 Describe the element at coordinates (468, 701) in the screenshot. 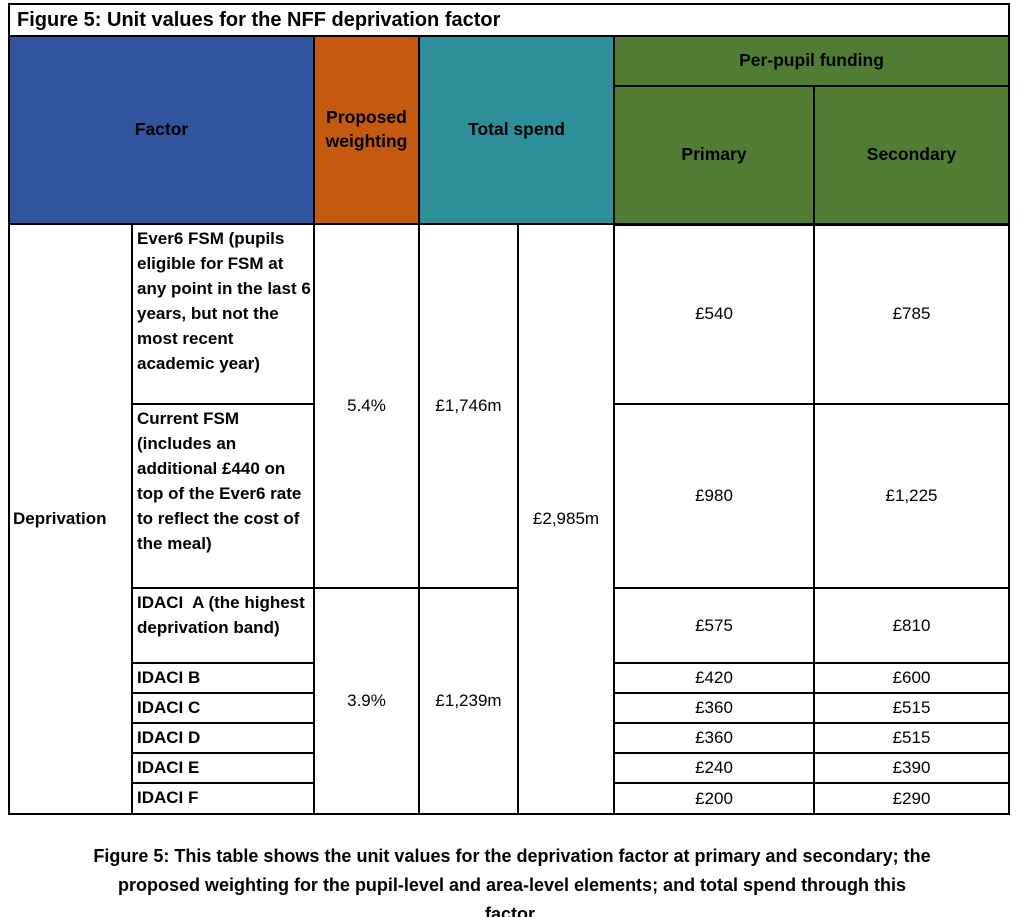

I see `spend-cell-idaci: £1,239m` at that location.